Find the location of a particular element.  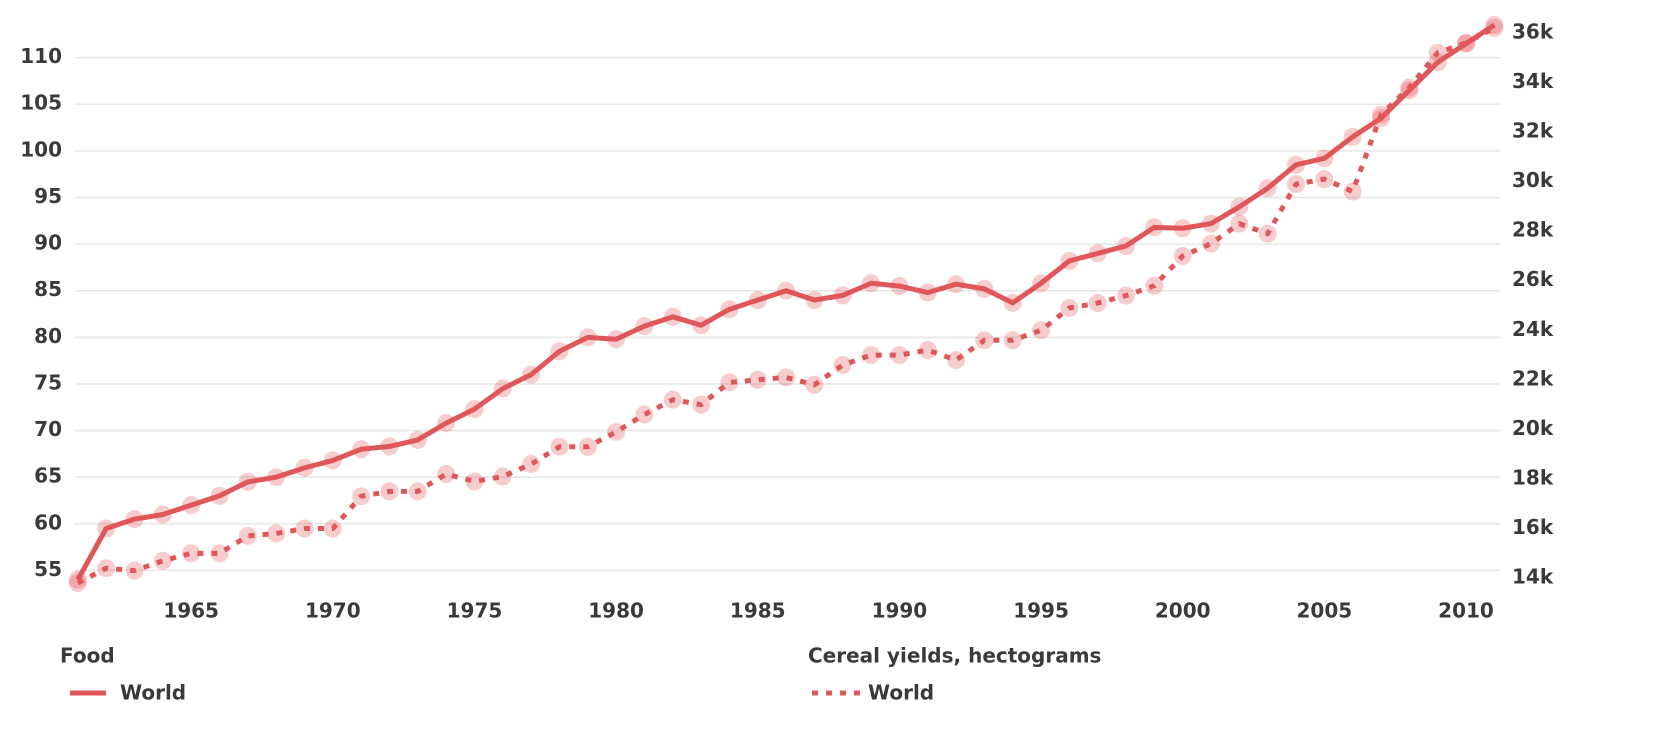

y2-tick-label: 30k is located at coordinates (1533, 180).